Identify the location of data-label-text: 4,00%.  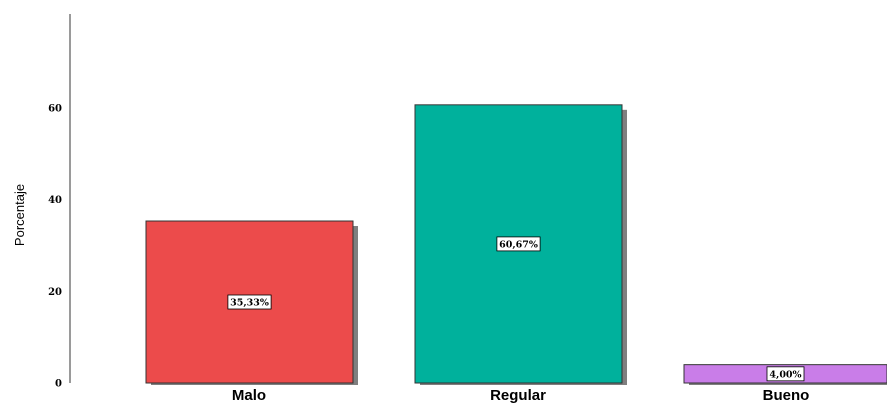
(785, 374).